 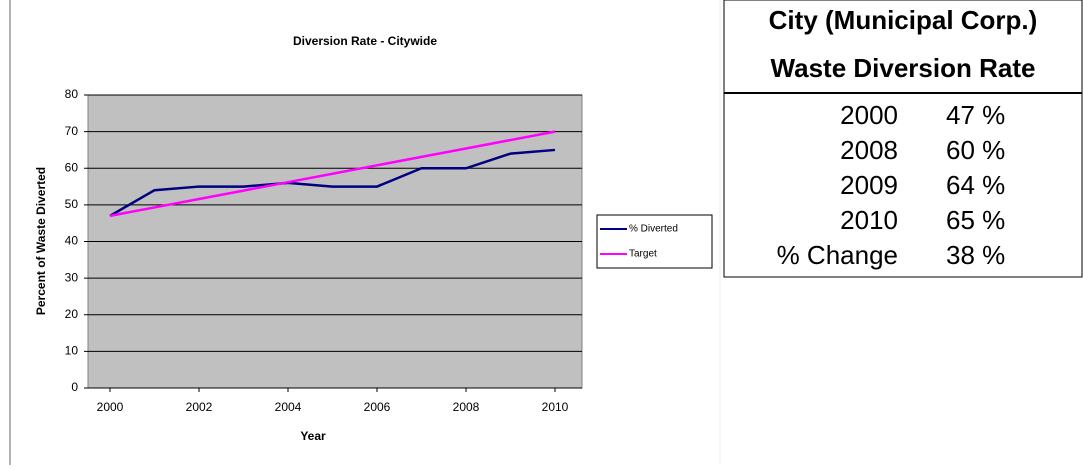 What do you see at coordinates (377, 407) in the screenshot?
I see `x-tick-label: 2006` at bounding box center [377, 407].